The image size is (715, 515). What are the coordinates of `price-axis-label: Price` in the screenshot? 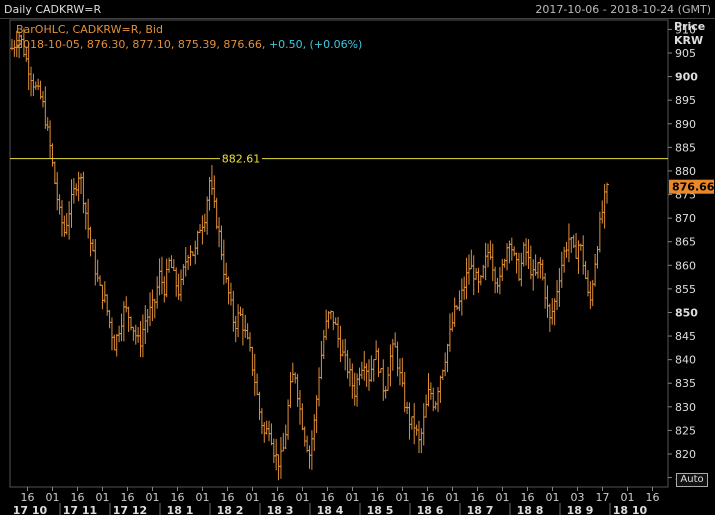 It's located at (690, 26).